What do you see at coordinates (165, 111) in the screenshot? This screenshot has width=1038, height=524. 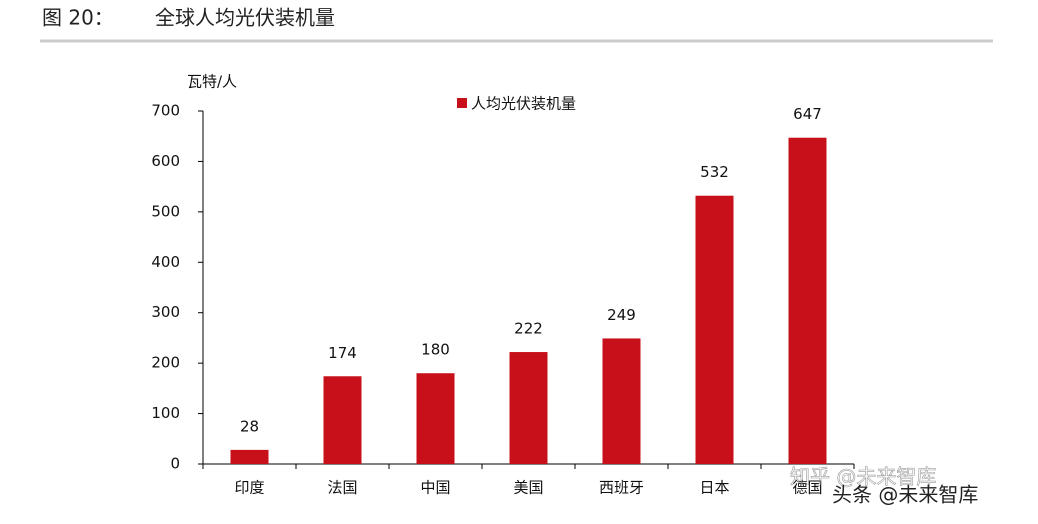 I see `y-tick-label: 700` at bounding box center [165, 111].